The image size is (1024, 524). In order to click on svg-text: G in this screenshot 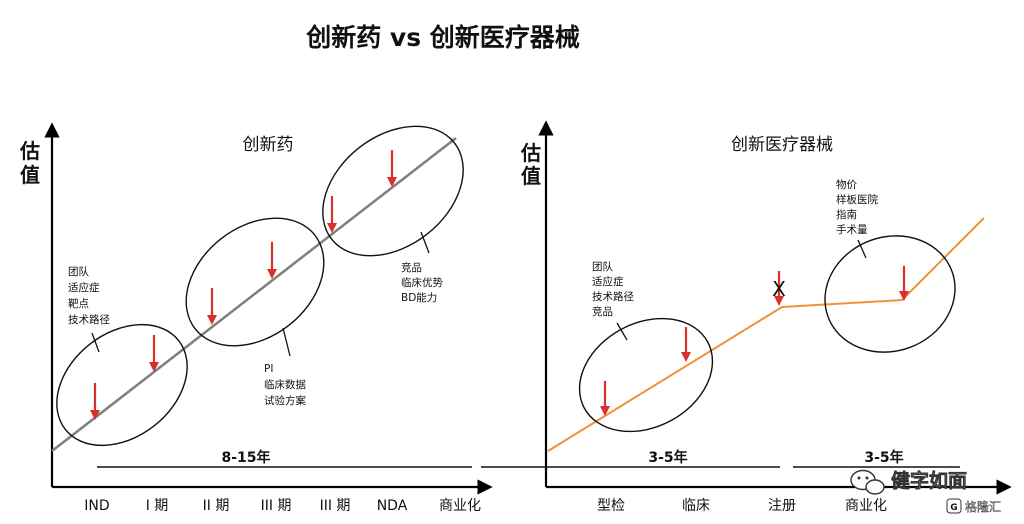, I will do `click(953, 508)`.